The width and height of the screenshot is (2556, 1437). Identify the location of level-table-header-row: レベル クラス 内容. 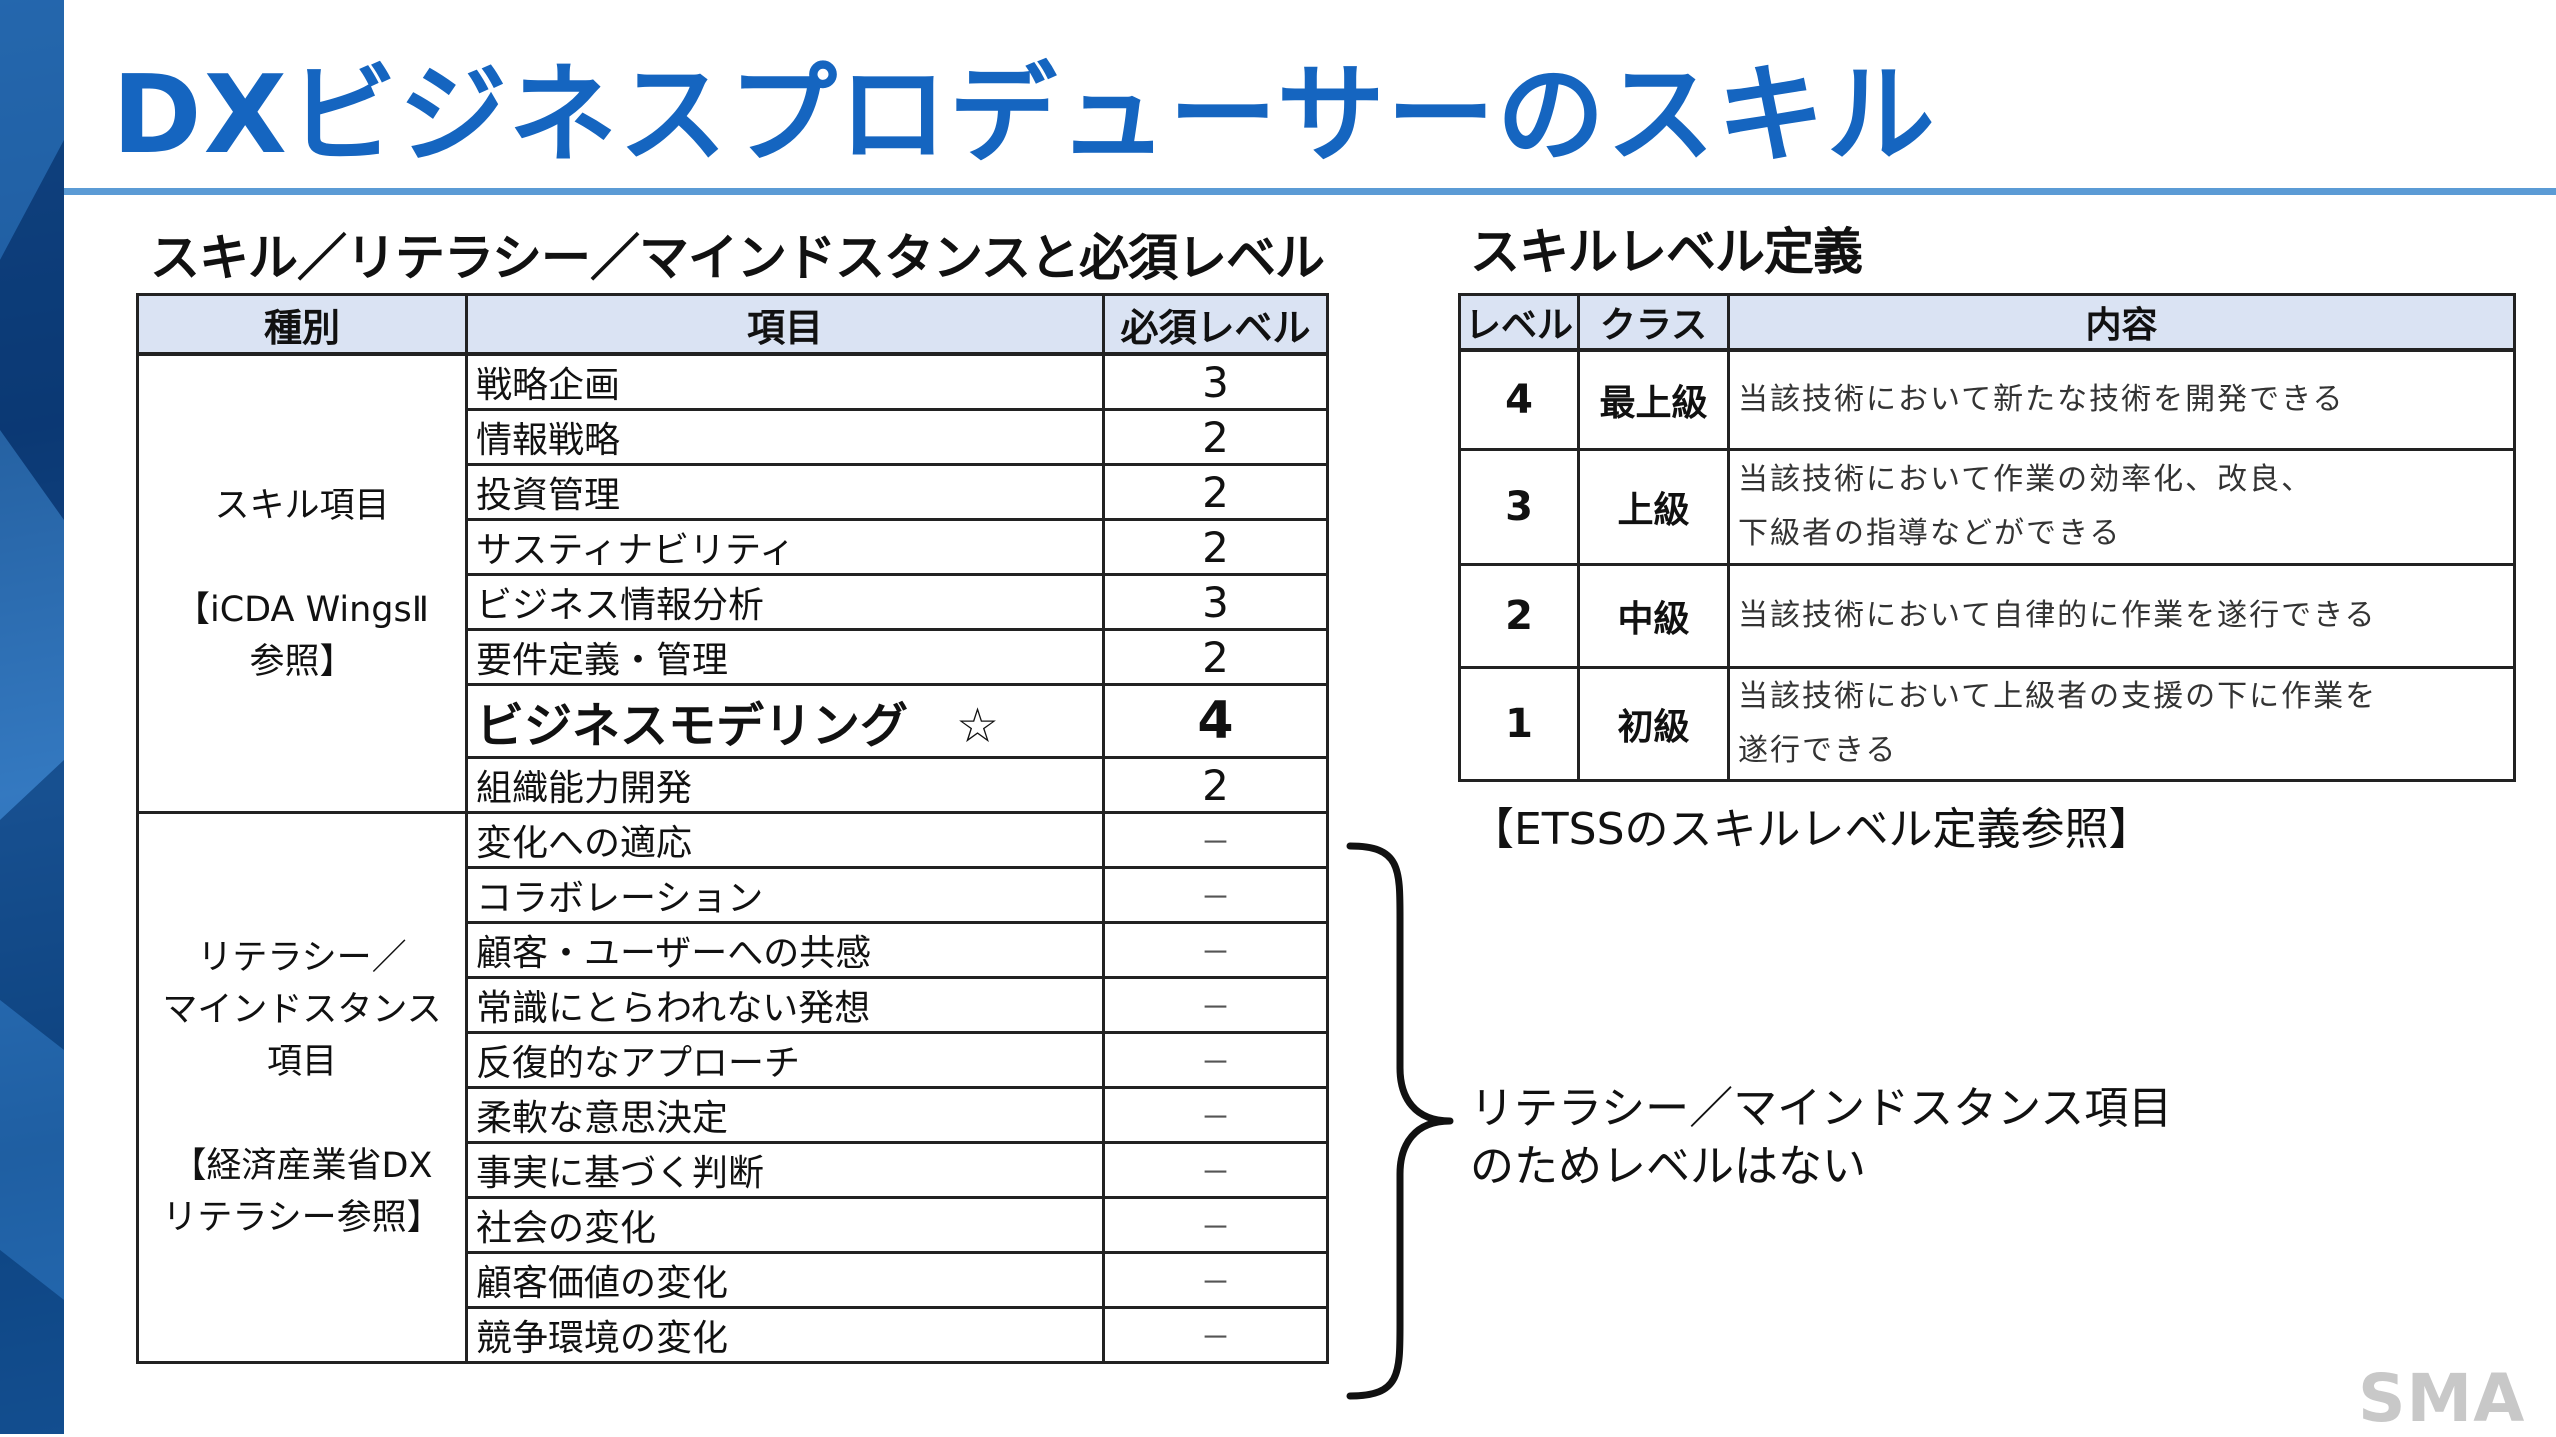
(1987, 322).